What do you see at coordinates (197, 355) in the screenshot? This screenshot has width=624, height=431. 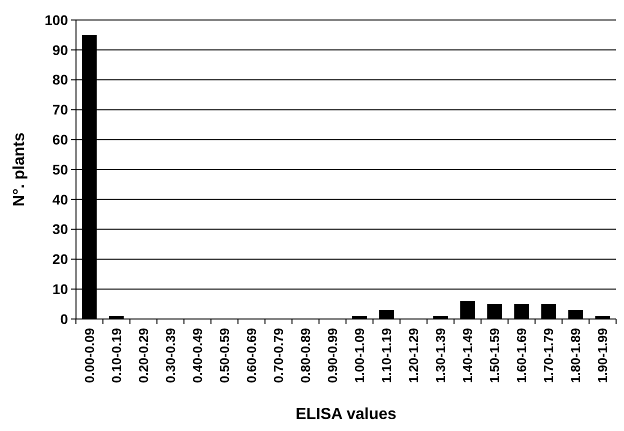 I see `x-tick-label: 0.40-0.49` at bounding box center [197, 355].